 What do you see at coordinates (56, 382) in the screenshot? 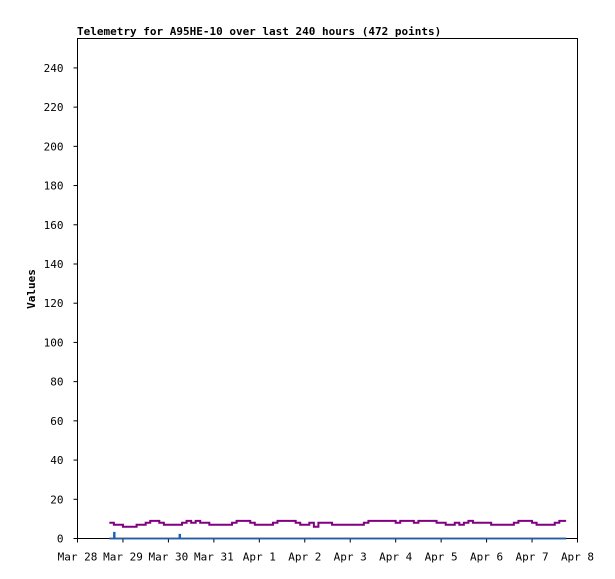
I see `y-tick-label: 80` at bounding box center [56, 382].